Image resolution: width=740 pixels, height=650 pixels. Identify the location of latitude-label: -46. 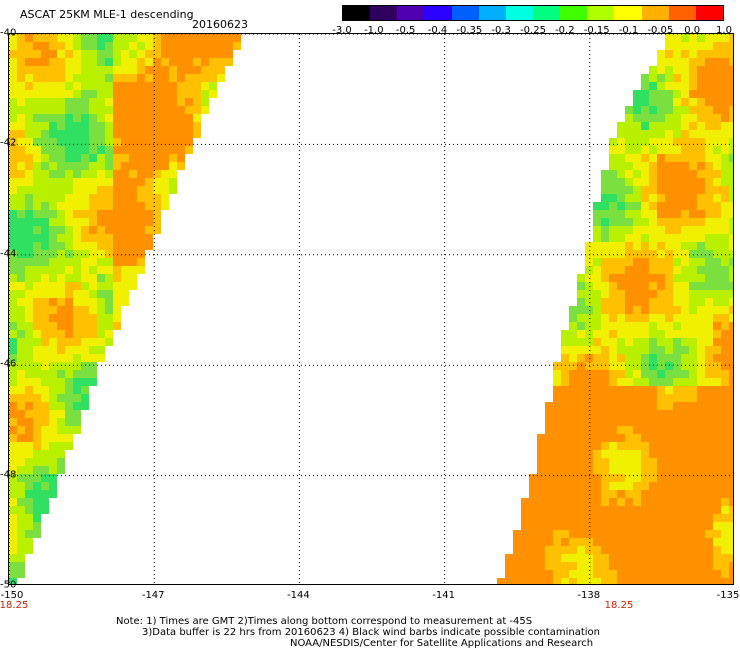
(8, 364).